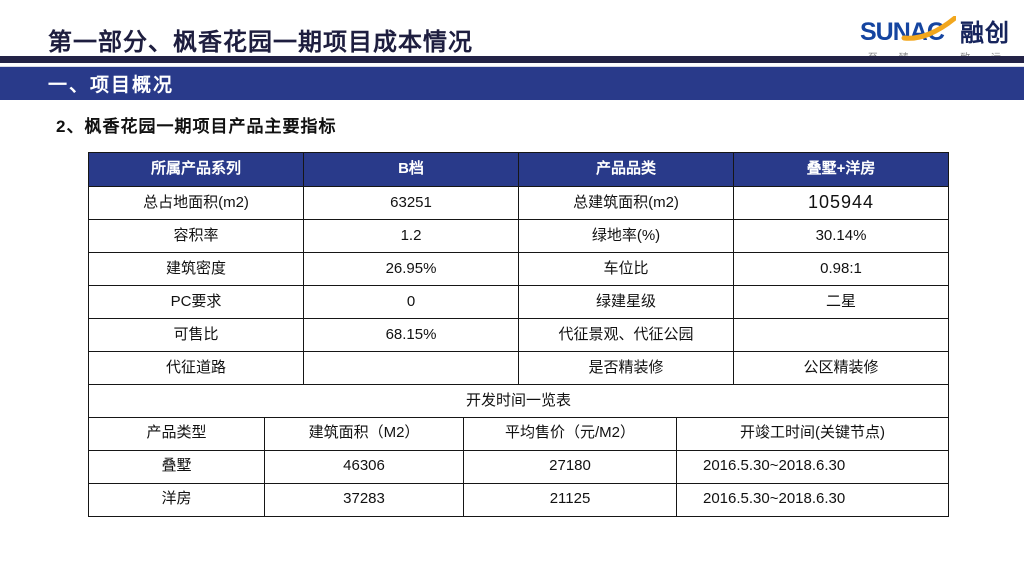 The image size is (1024, 576). I want to click on dev-cell: 洋房, so click(176, 499).